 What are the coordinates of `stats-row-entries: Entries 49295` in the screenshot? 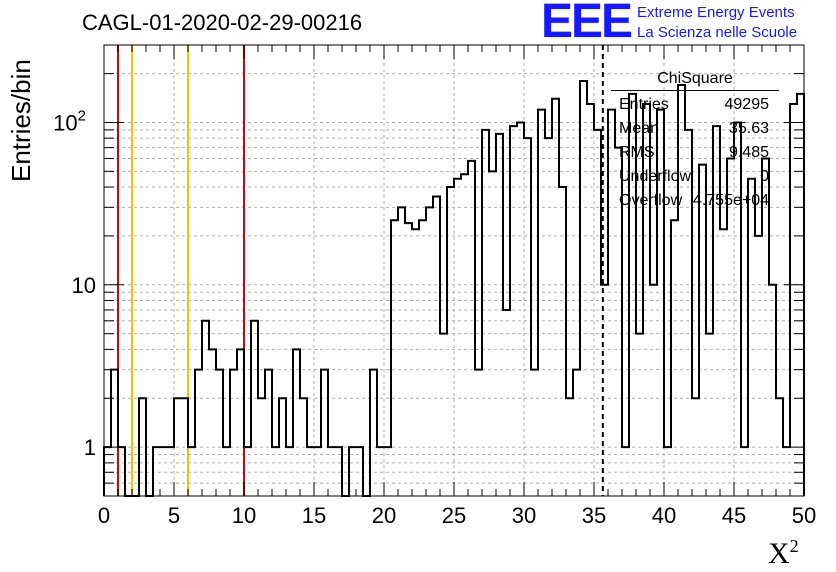 It's located at (695, 105).